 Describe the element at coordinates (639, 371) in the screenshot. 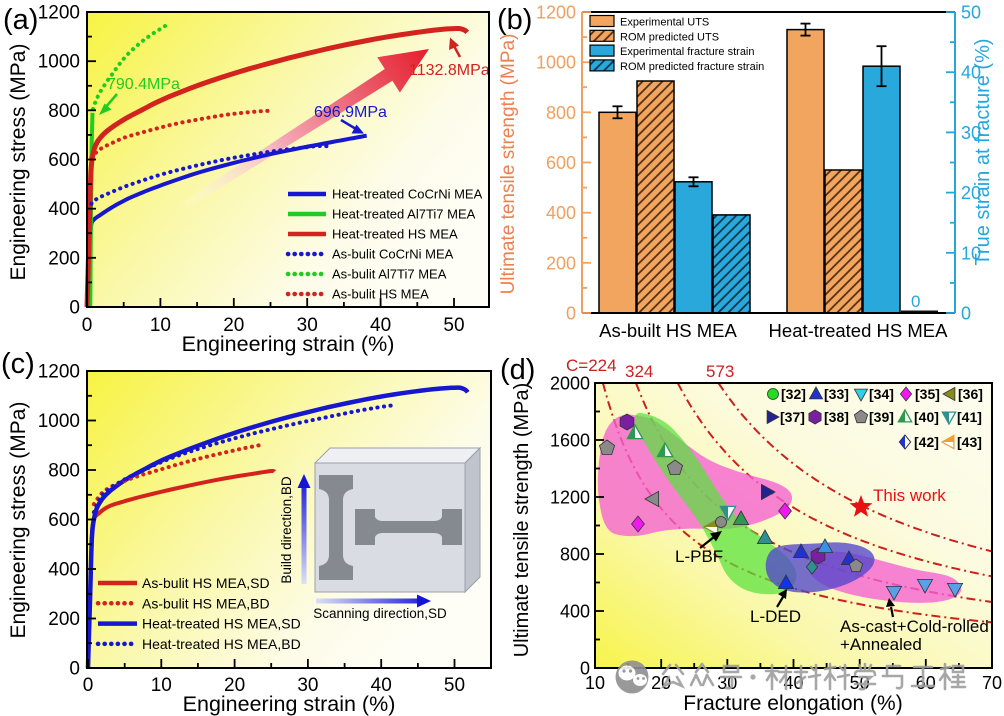

I see `svg-text: 324` at that location.